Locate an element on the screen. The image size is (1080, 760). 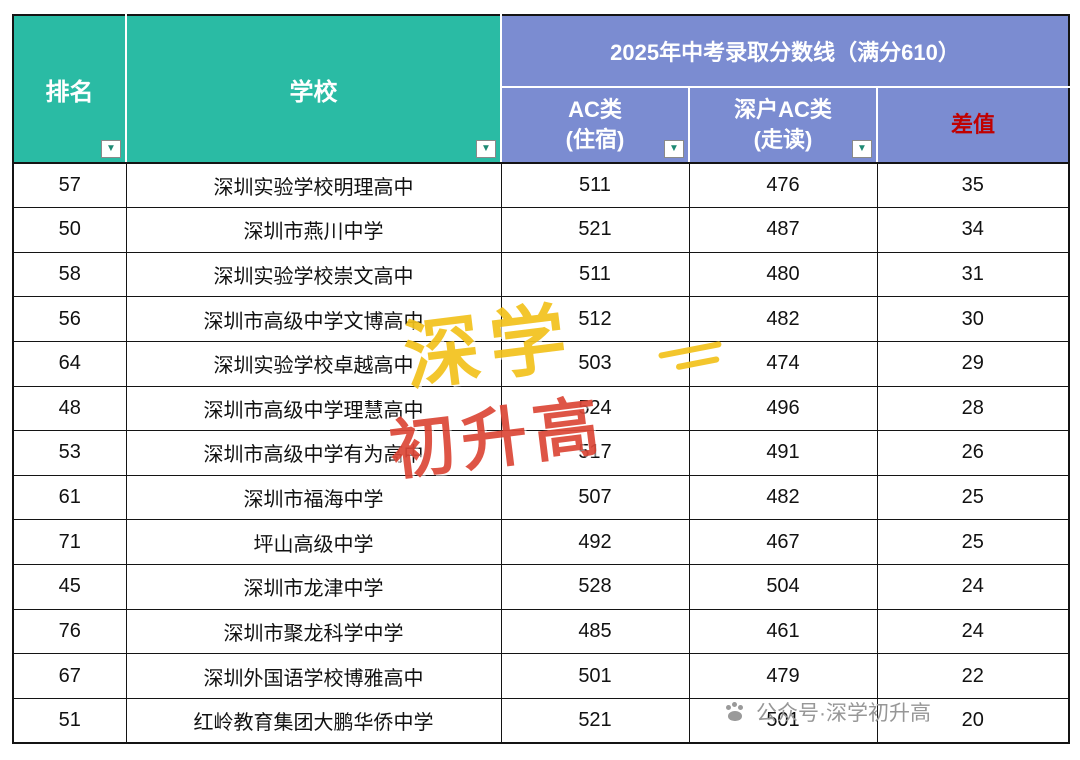
cell-rank: 50 is located at coordinates (69, 230).